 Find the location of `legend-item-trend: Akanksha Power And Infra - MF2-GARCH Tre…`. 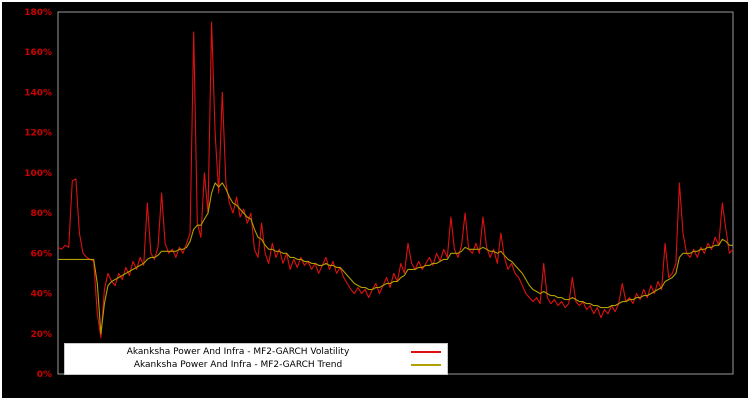

legend-item-trend: Akanksha Power And Infra - MF2-GARCH Tre… is located at coordinates (256, 365).